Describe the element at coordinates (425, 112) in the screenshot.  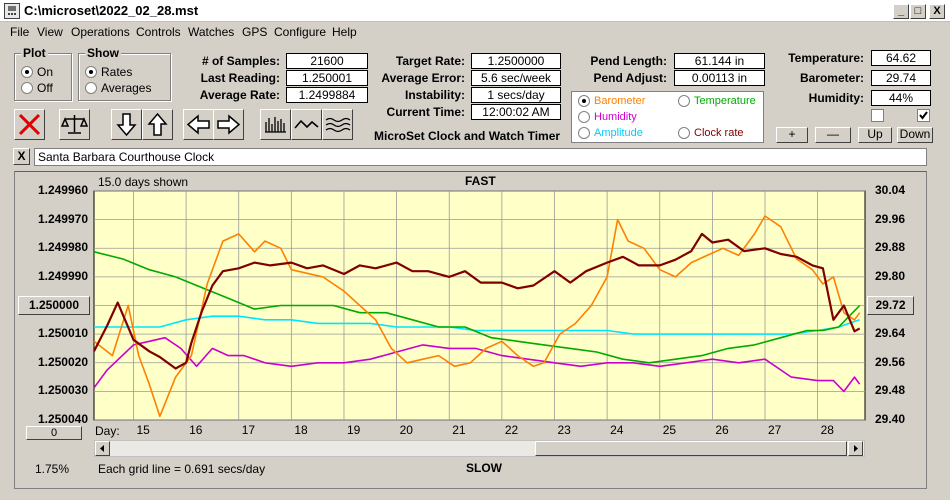
I see `current-time-label: Current Time:` at that location.